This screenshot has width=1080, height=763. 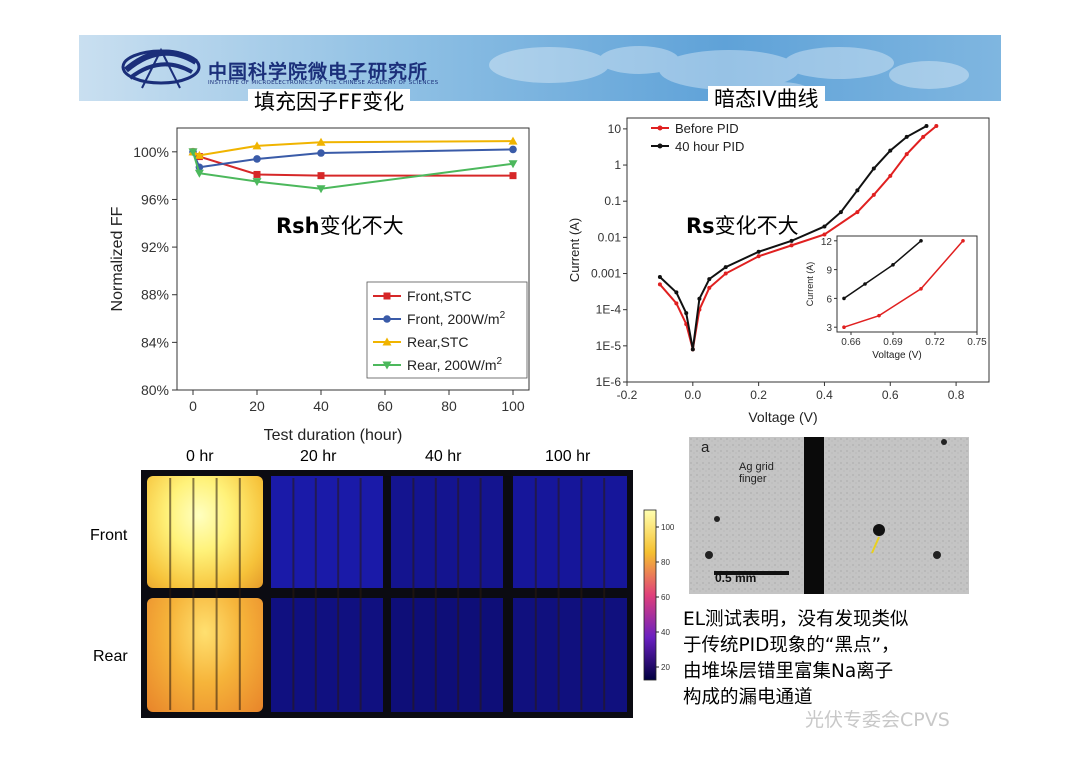 I want to click on legend-label: Front,STC, so click(x=439, y=296).